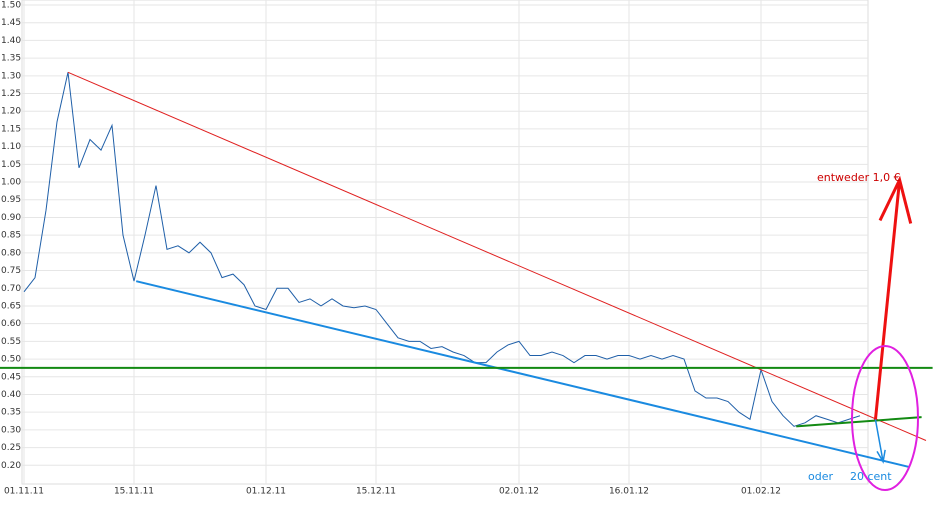 The width and height of the screenshot is (933, 505). Describe the element at coordinates (11, 23) in the screenshot. I see `y-tick-label: 1.45` at that location.